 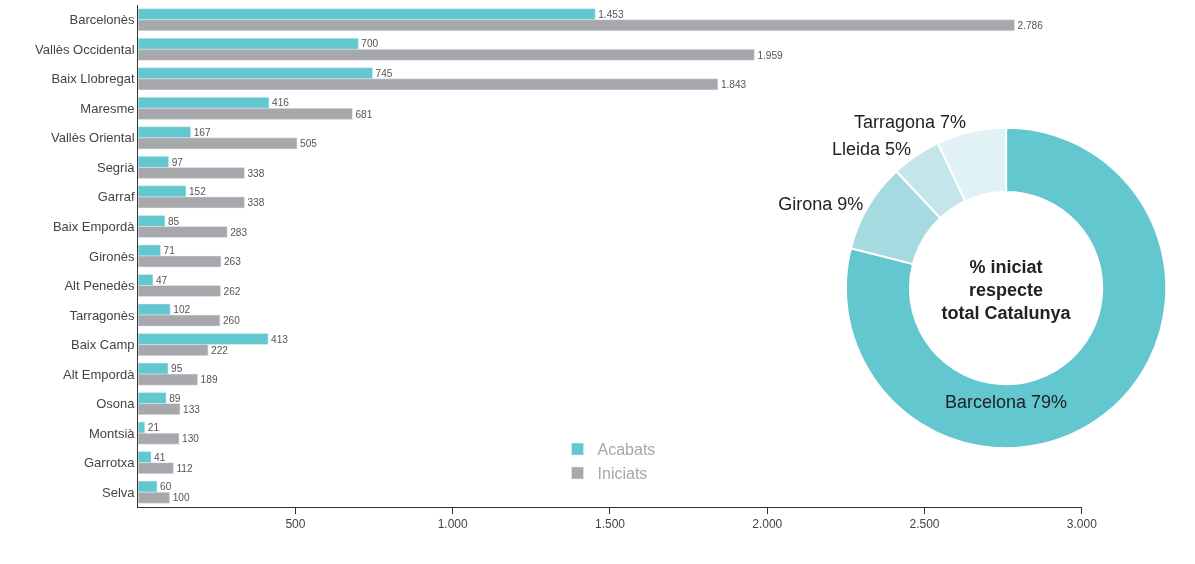 What do you see at coordinates (173, 221) in the screenshot?
I see `data-label: 85` at bounding box center [173, 221].